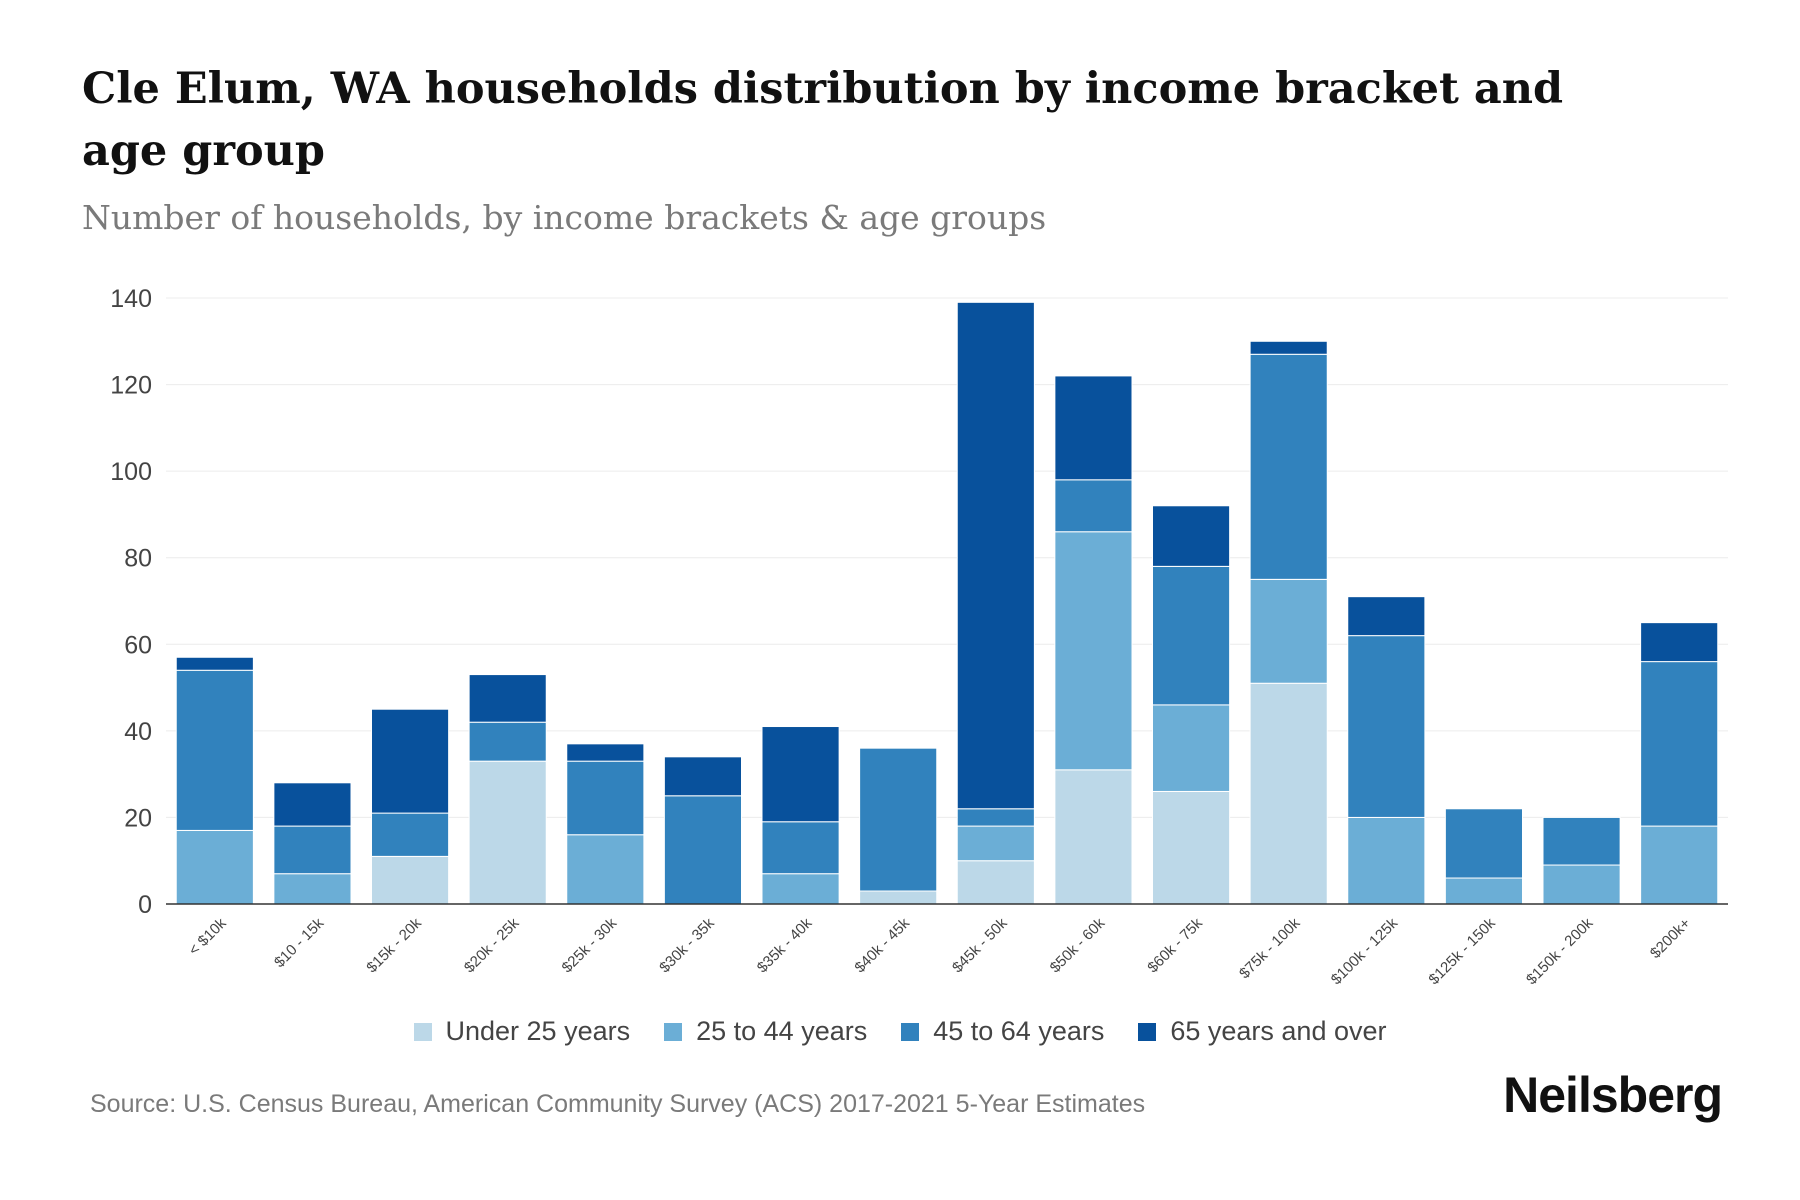 This screenshot has width=1800, height=1200. Describe the element at coordinates (138, 645) in the screenshot. I see `y-tick-label: 60` at that location.